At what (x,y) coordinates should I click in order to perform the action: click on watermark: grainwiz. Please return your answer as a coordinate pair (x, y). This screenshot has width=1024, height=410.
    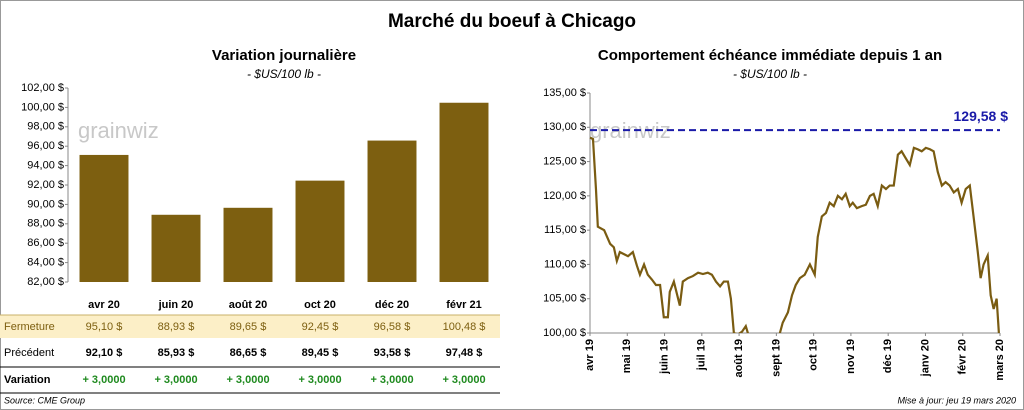
    Looking at the image, I should click on (118, 130).